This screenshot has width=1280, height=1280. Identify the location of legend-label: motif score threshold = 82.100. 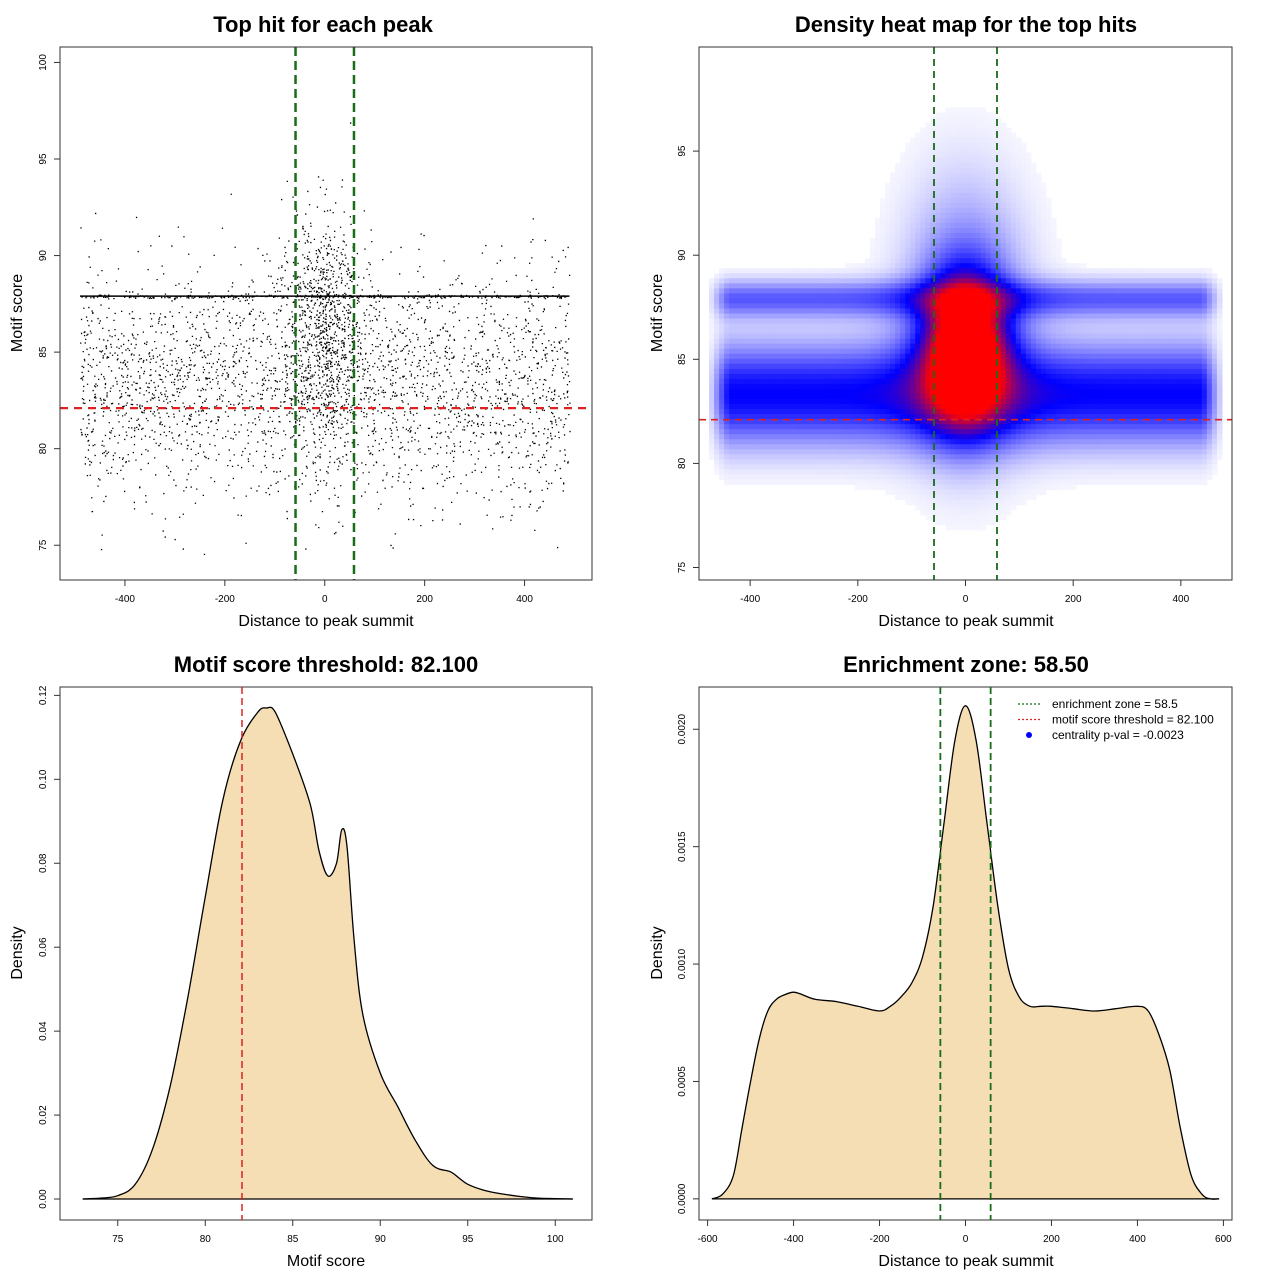
(1133, 720).